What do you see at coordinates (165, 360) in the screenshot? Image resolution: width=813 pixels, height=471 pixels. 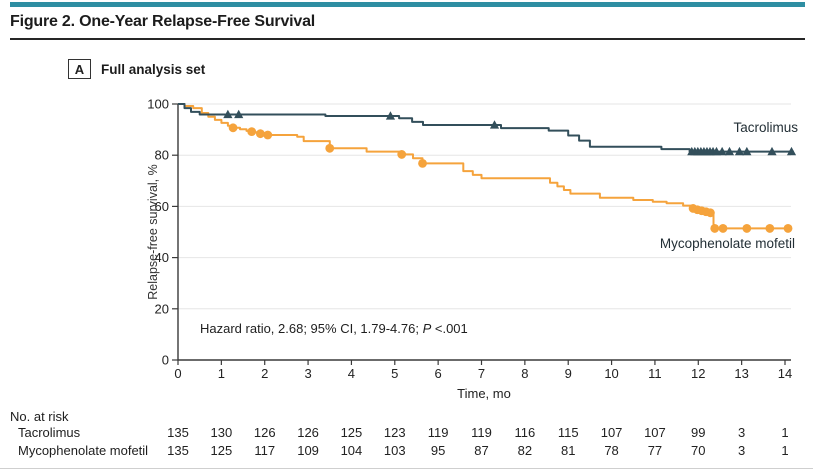 I see `y-tick-label: 0` at bounding box center [165, 360].